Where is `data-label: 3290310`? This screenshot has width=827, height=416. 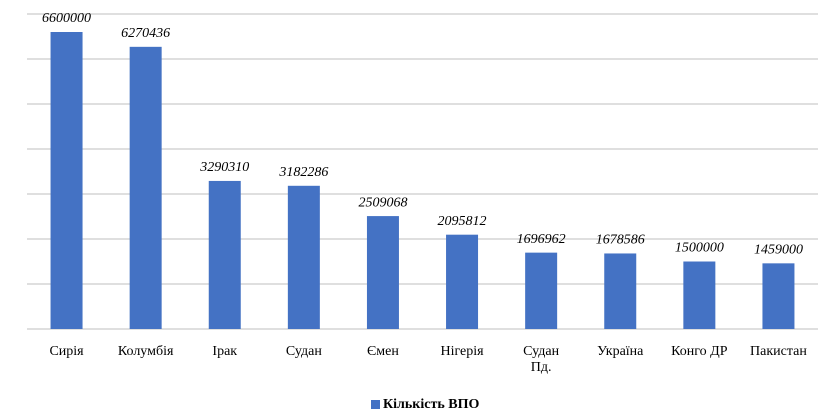
data-label: 3290310 is located at coordinates (224, 167).